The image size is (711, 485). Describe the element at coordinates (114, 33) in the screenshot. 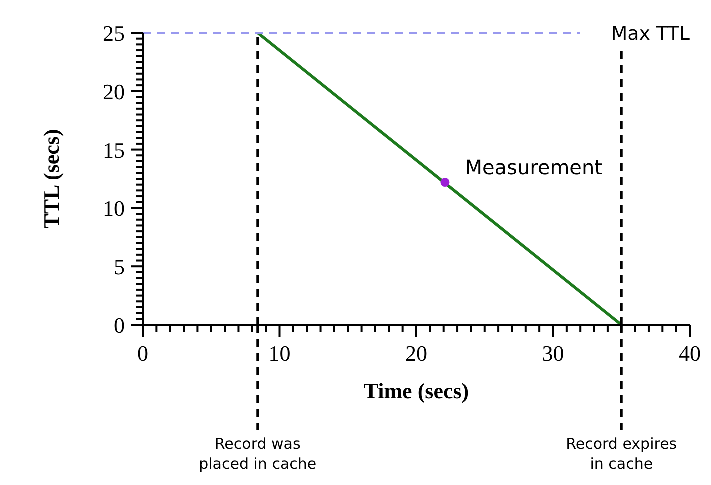

I see `y-tick-label: 25` at that location.